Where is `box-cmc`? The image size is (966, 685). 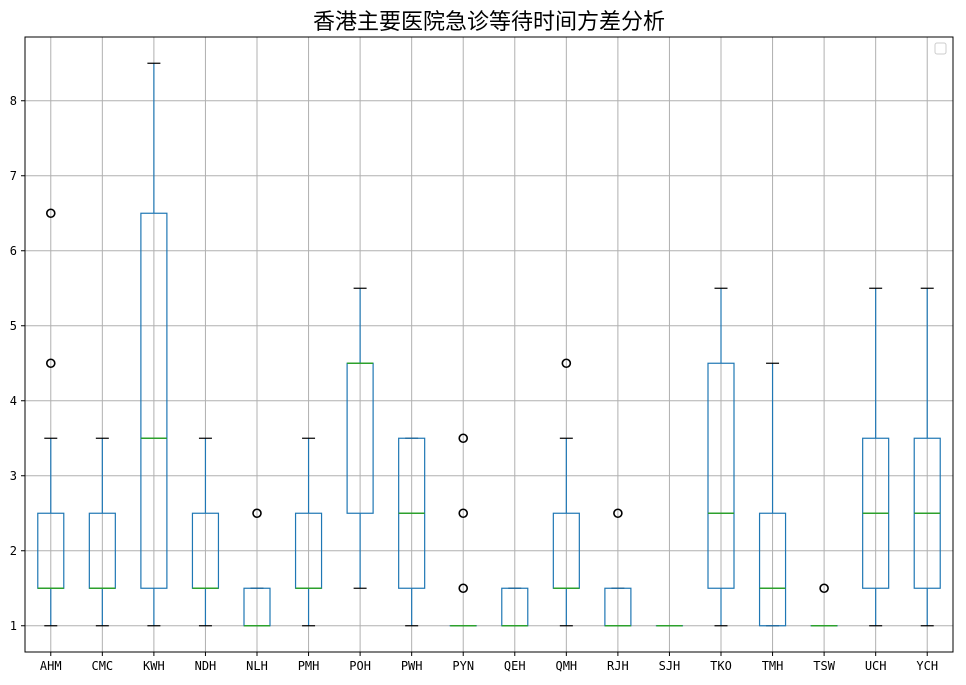
box-cmc is located at coordinates (102, 532).